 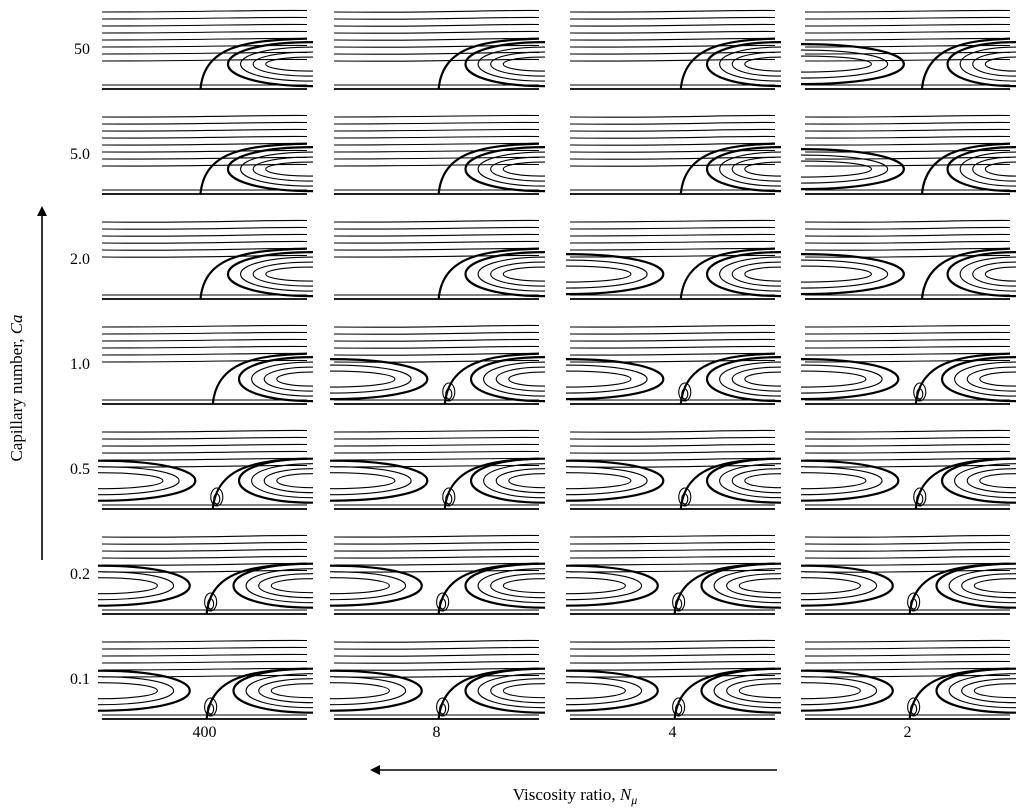 I want to click on viscosity-axis-label-text: Viscosity ratio,, so click(x=566, y=794).